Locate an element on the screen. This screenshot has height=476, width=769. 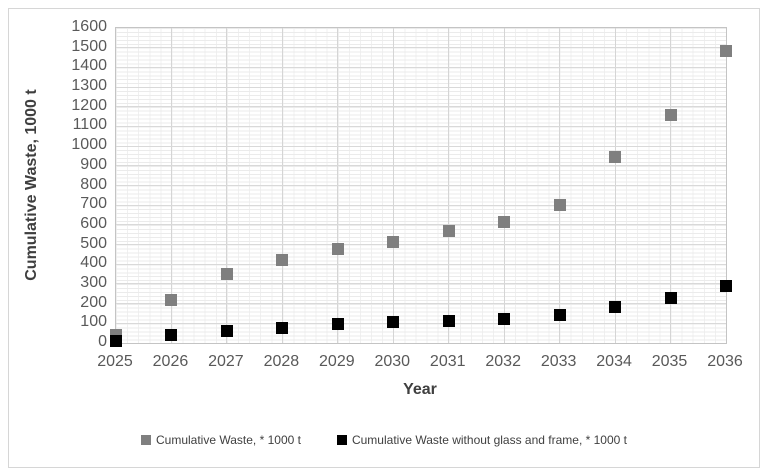
y-tick-label: 300 is located at coordinates (93, 282).